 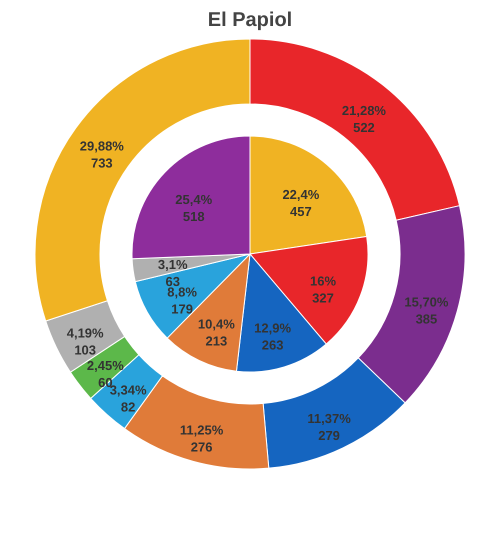 I want to click on data-label: 4,19% 103, so click(x=85, y=341).